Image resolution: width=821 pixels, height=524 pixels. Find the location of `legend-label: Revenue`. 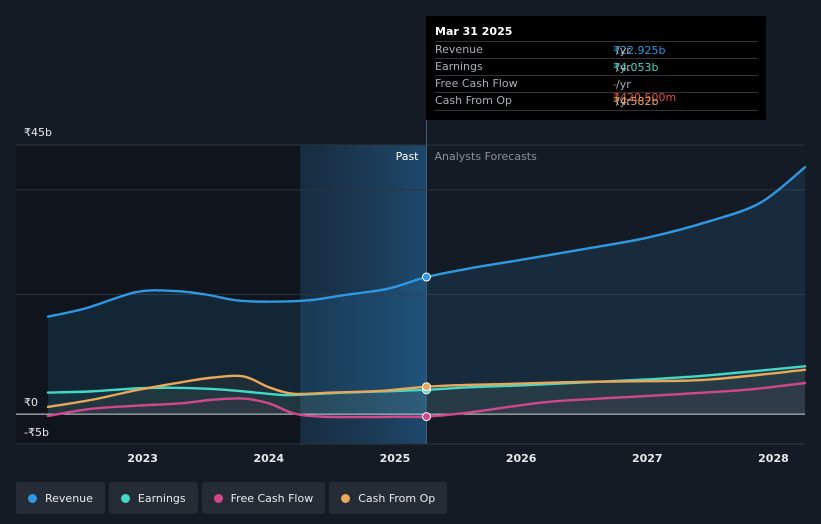

legend-label: Revenue is located at coordinates (69, 498).